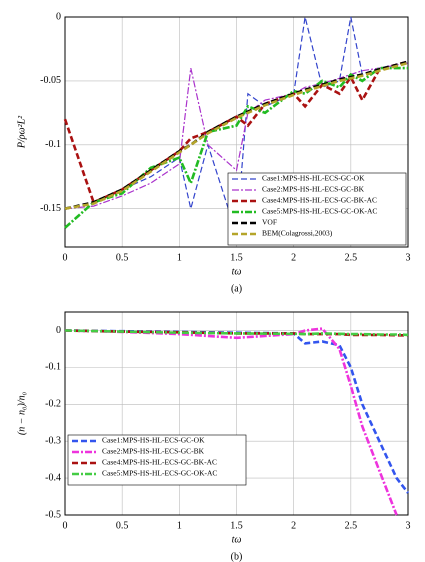  Describe the element at coordinates (53, 477) in the screenshot. I see `y-tick-label: -0.4` at that location.